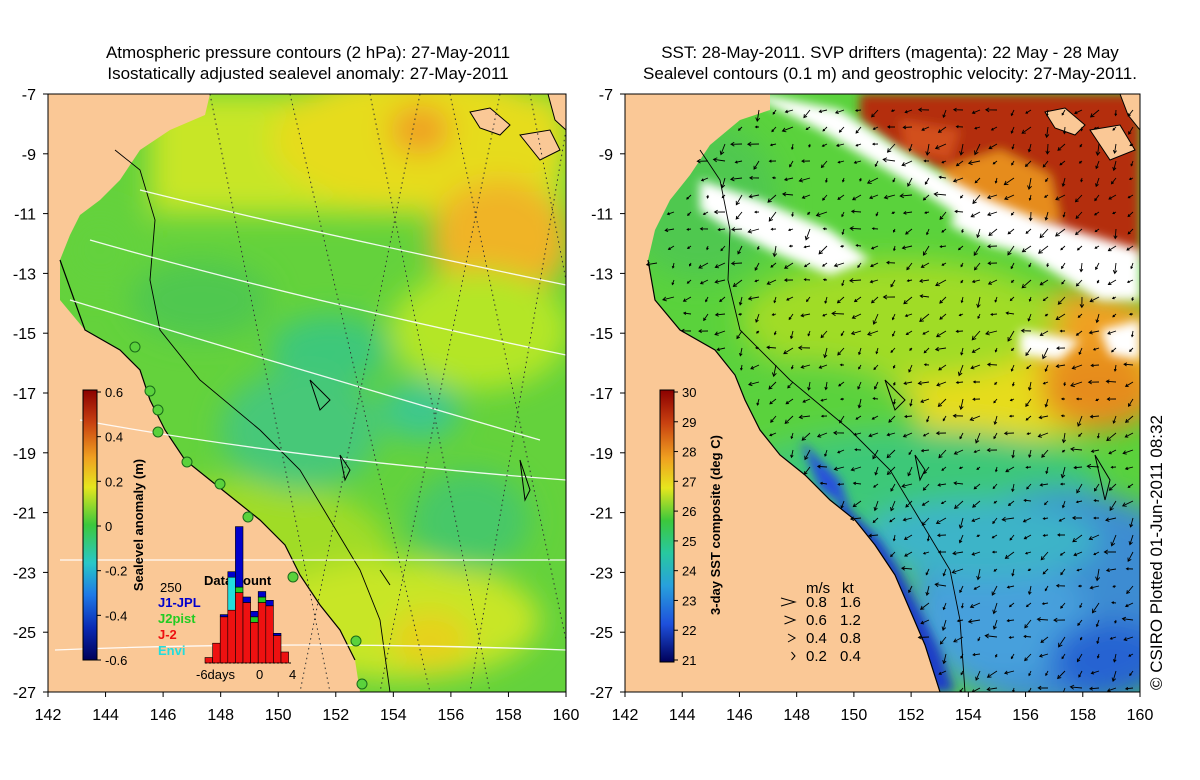 The image size is (1200, 780). Describe the element at coordinates (601, 394) in the screenshot. I see `lat-tick-label: -17` at that location.